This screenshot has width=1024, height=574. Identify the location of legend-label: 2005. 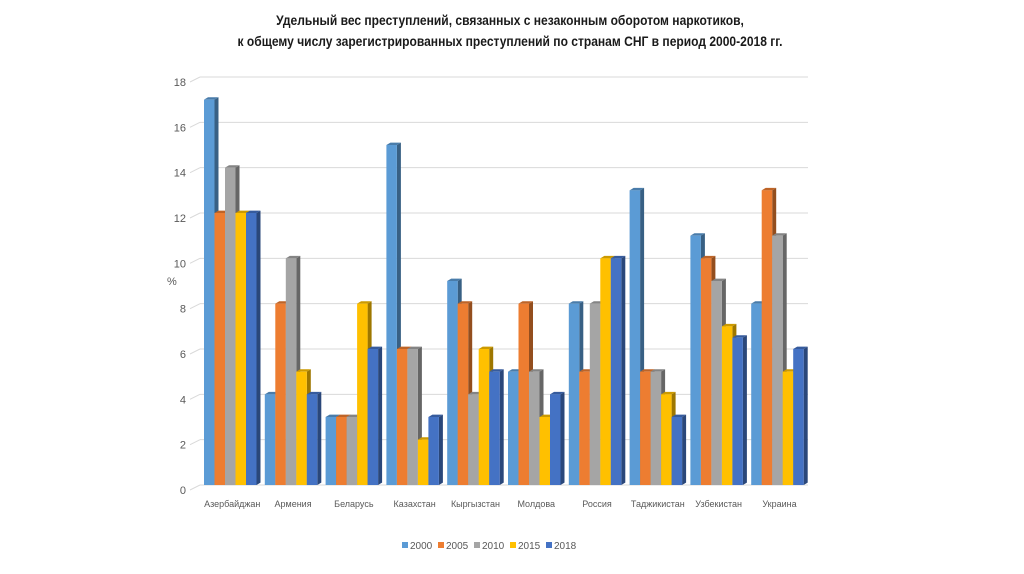
(457, 546).